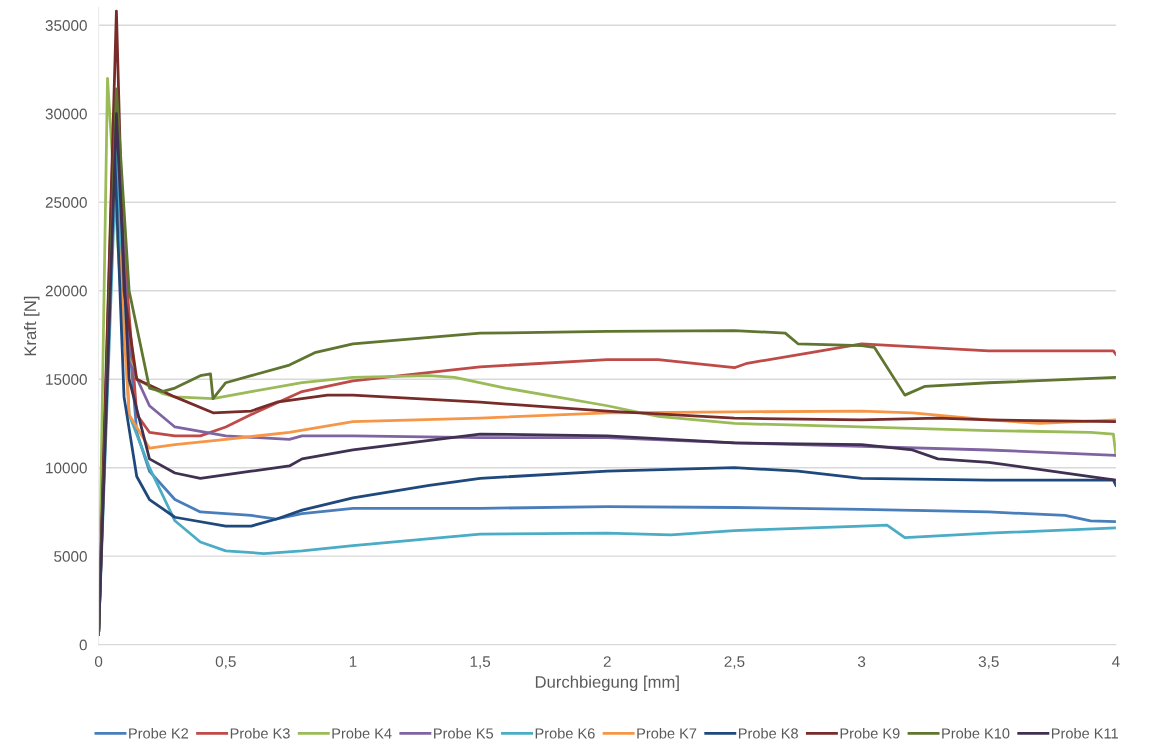 The height and width of the screenshot is (754, 1160). Describe the element at coordinates (31, 326) in the screenshot. I see `y-axis-title: Kraft [N]` at that location.